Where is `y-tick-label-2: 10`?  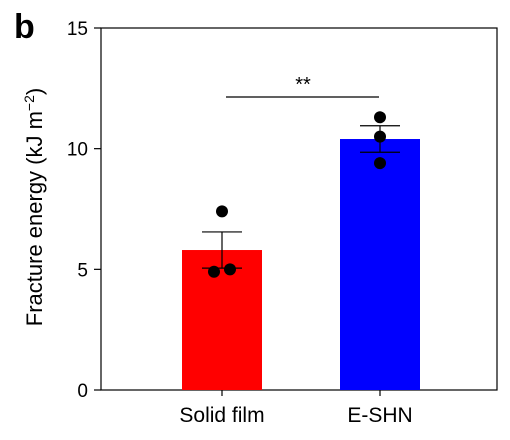
y-tick-label-2: 10 is located at coordinates (77, 150).